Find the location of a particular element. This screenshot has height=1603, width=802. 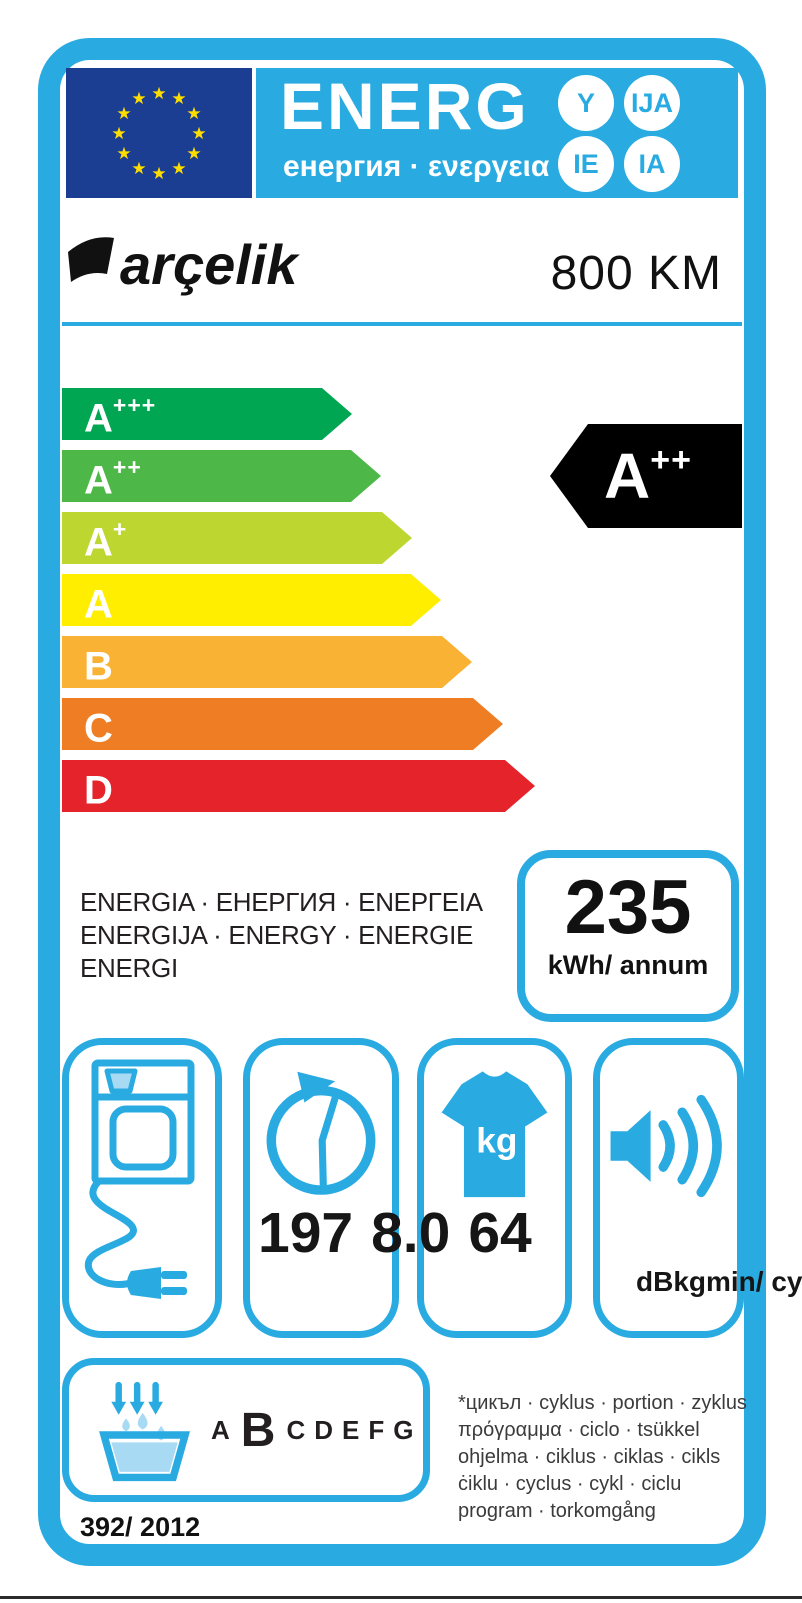

annual-consumption-unit: kWh/ annum is located at coordinates (628, 965).